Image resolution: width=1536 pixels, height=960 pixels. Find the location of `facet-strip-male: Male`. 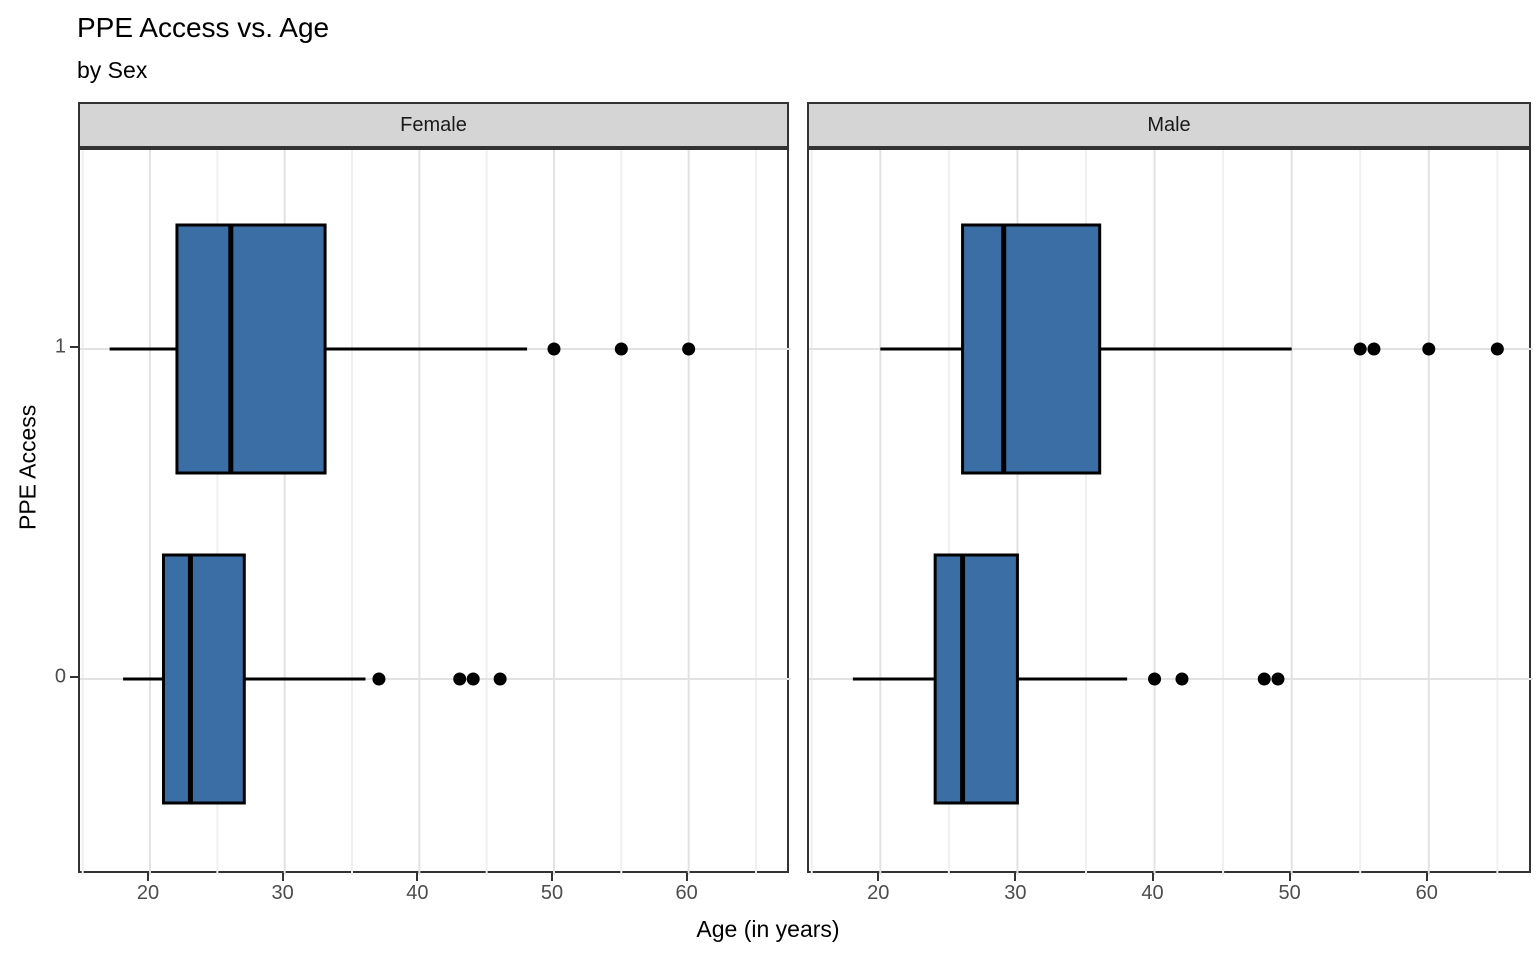

facet-strip-male: Male is located at coordinates (1169, 125).